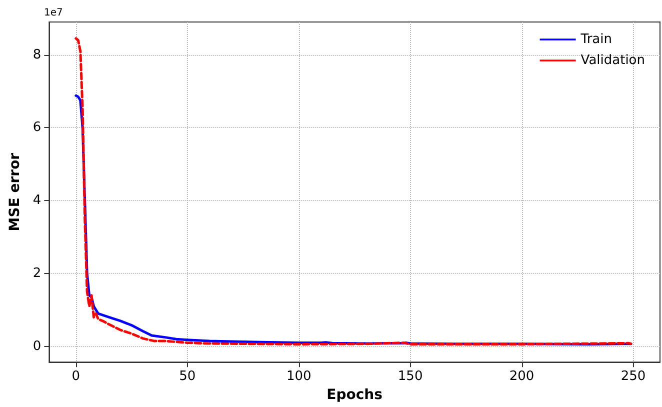  I want to click on y-tick-label: 6, so click(37, 128).